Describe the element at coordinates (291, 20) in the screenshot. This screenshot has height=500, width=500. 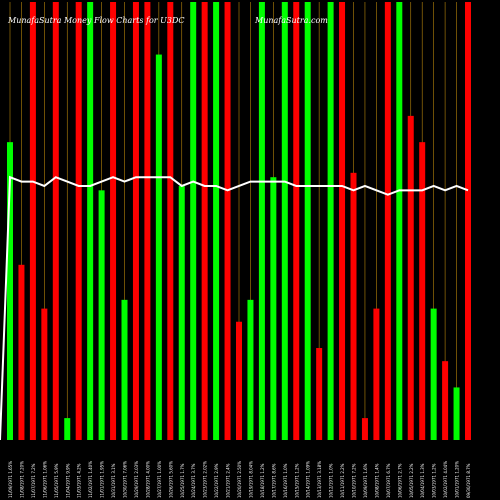
I see `watermark: MunafaSutra.com` at that location.